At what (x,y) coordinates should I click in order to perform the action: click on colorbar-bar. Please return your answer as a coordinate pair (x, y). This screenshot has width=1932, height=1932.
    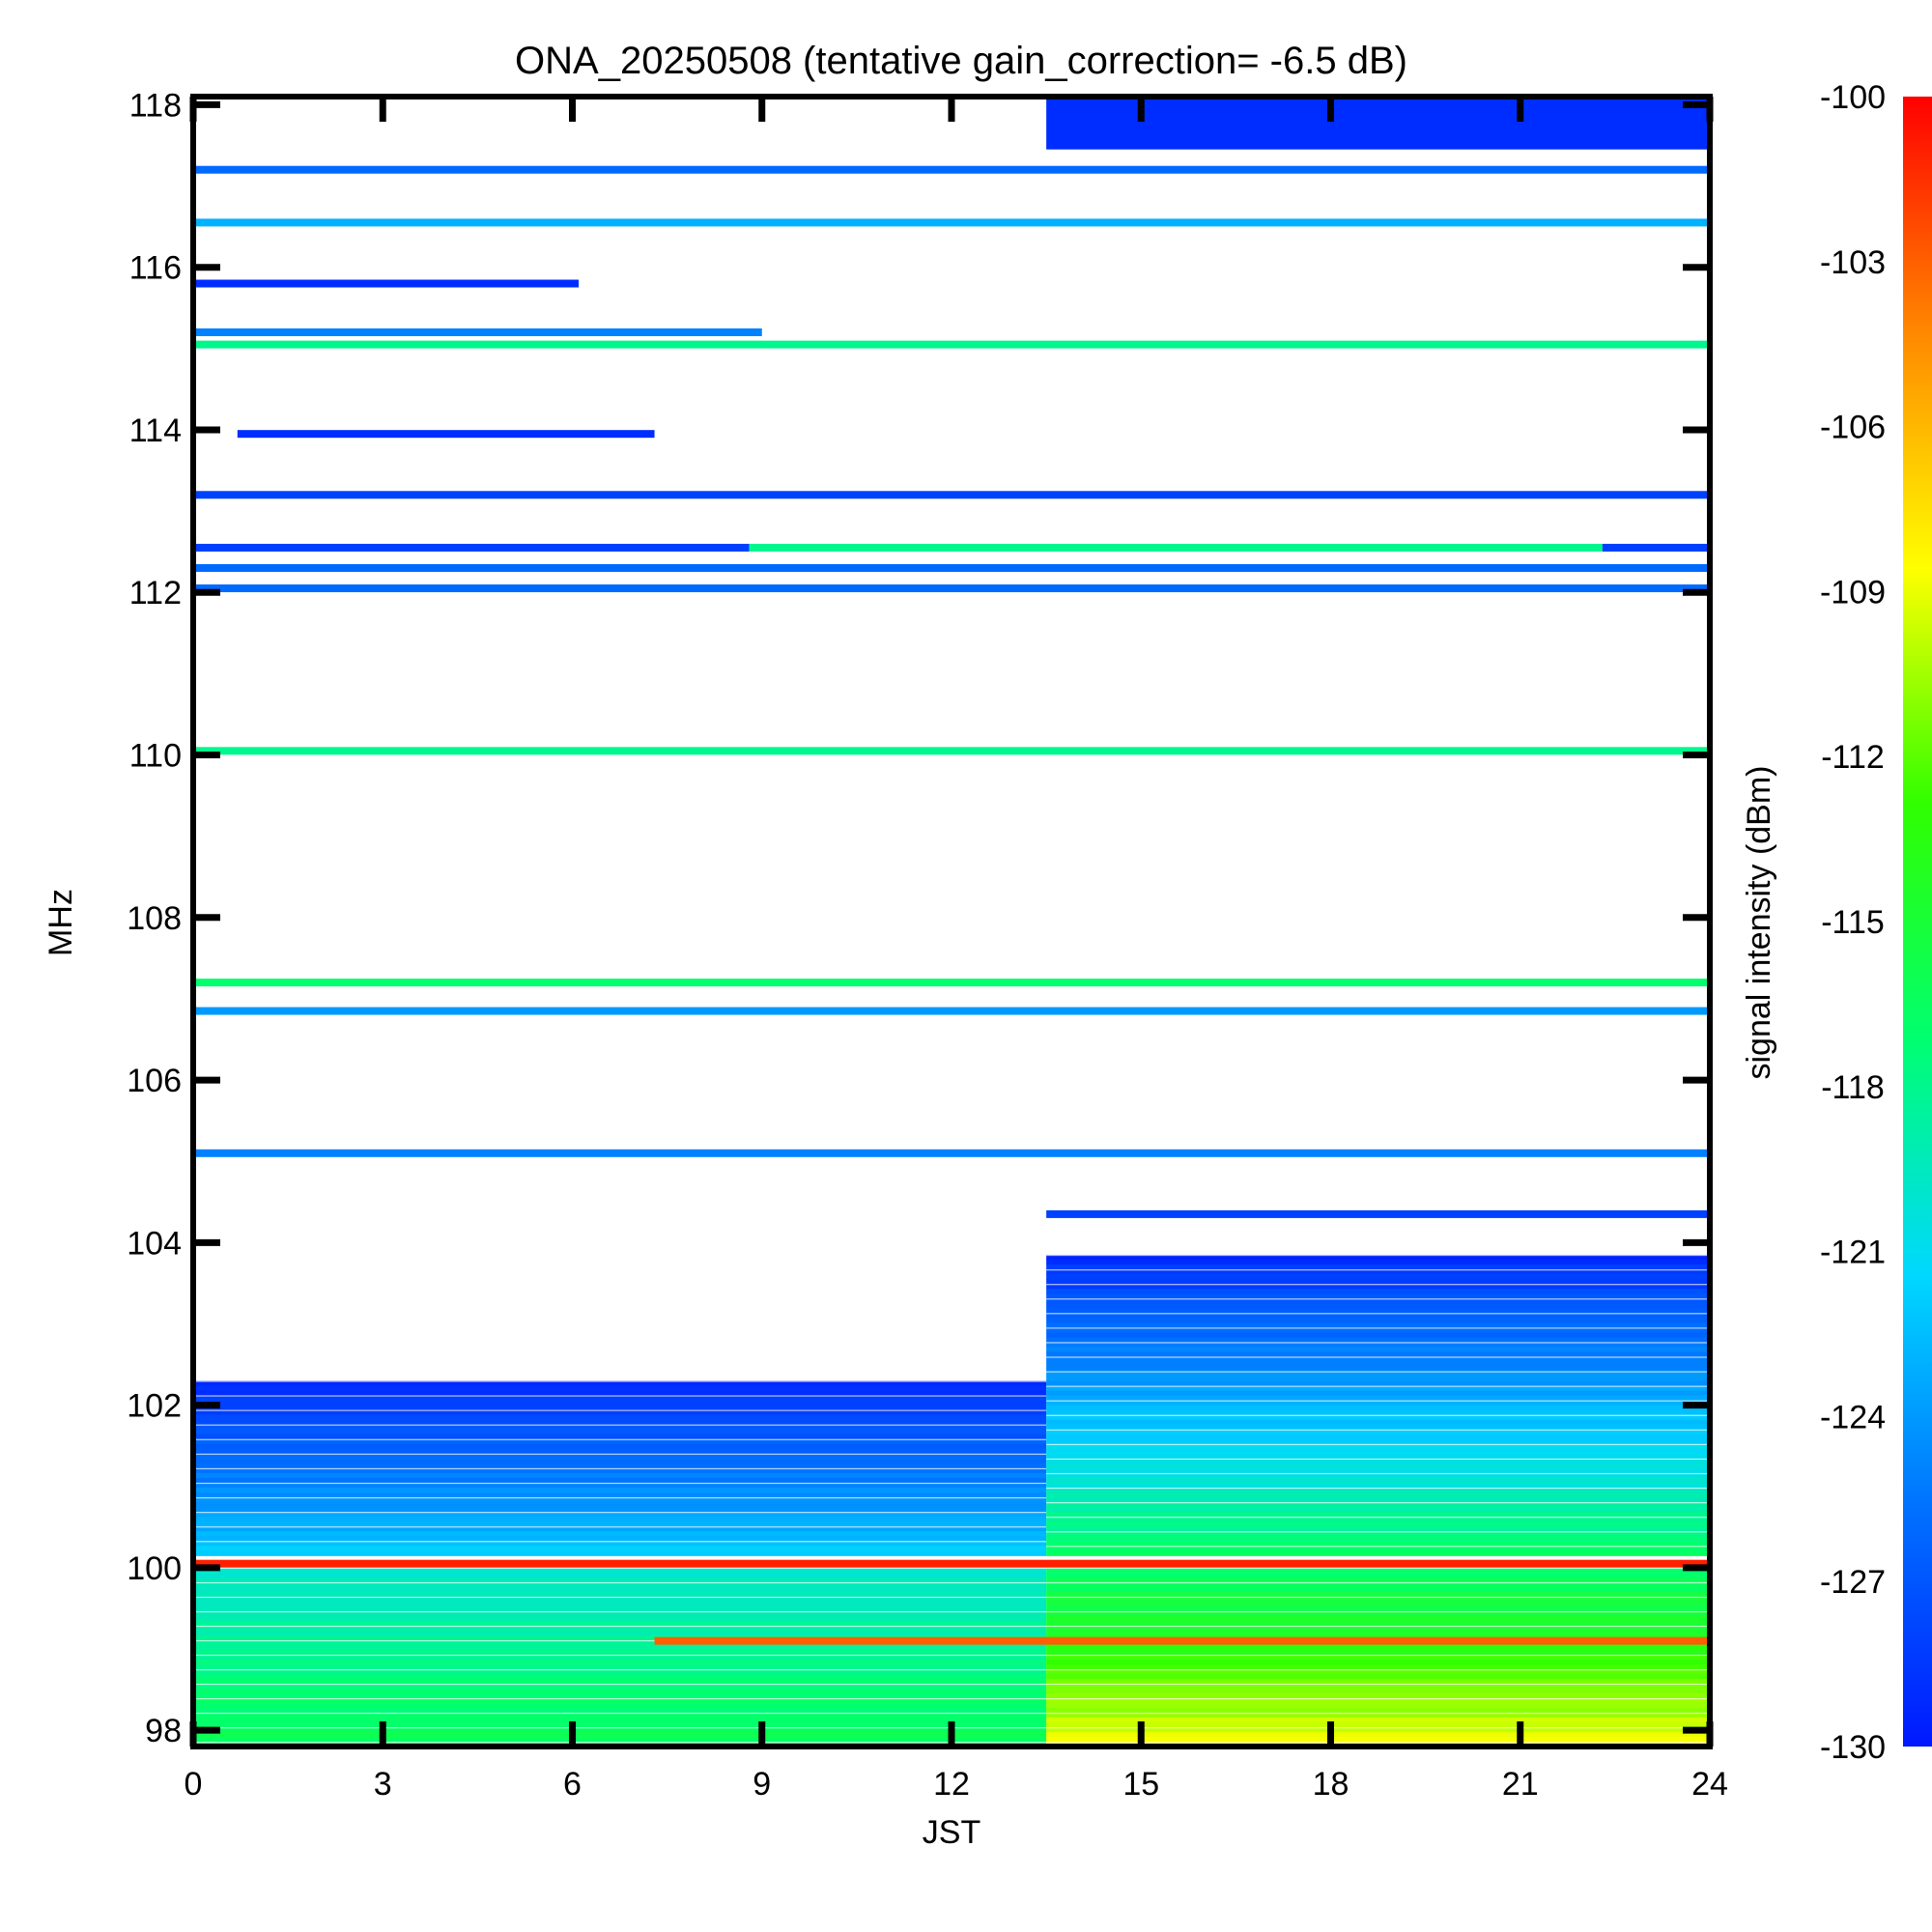
    Looking at the image, I should click on (1917, 922).